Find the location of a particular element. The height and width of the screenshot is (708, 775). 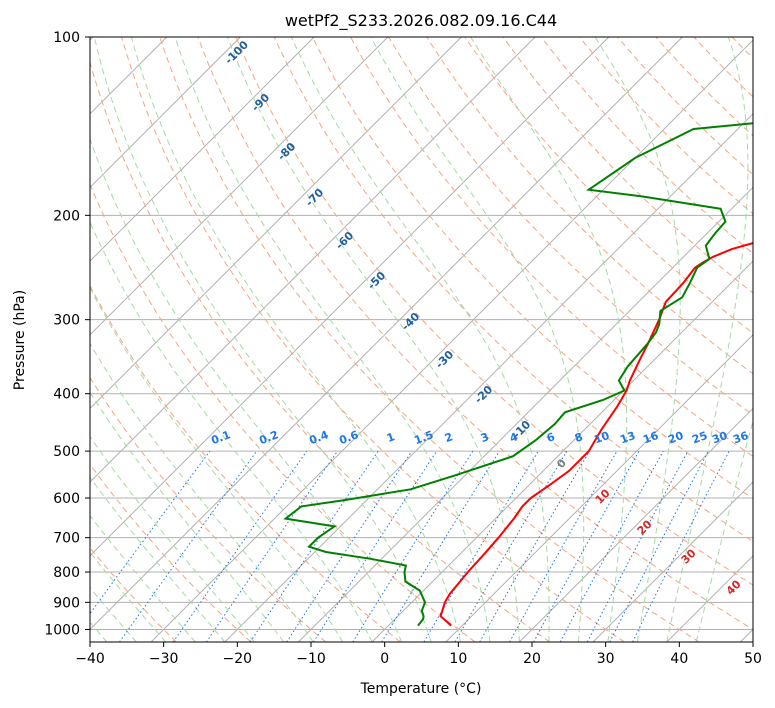

x-tick-label: 0 is located at coordinates (384, 659).